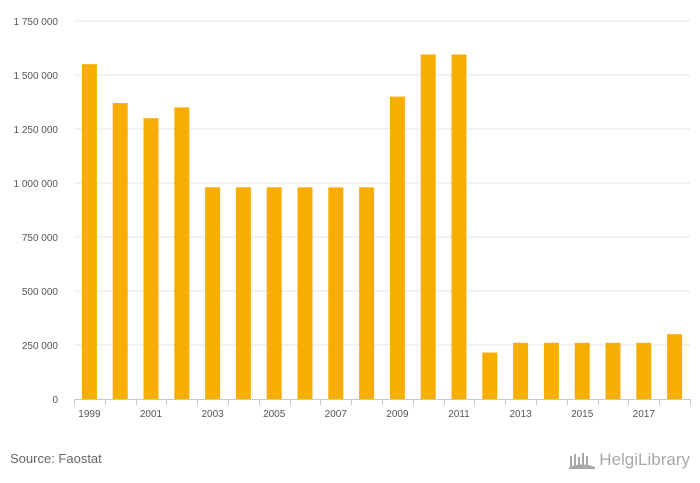  Describe the element at coordinates (675, 366) in the screenshot. I see `bar-2018` at that location.